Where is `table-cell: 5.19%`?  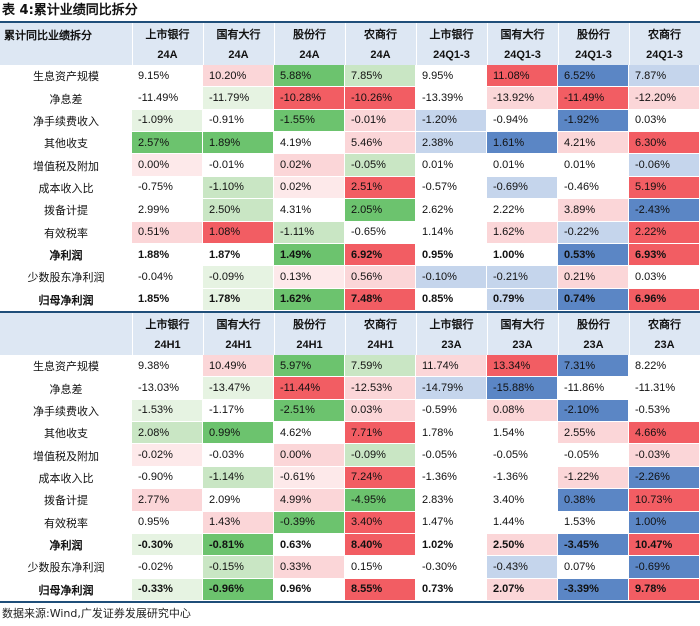 table-cell: 5.19% is located at coordinates (664, 188).